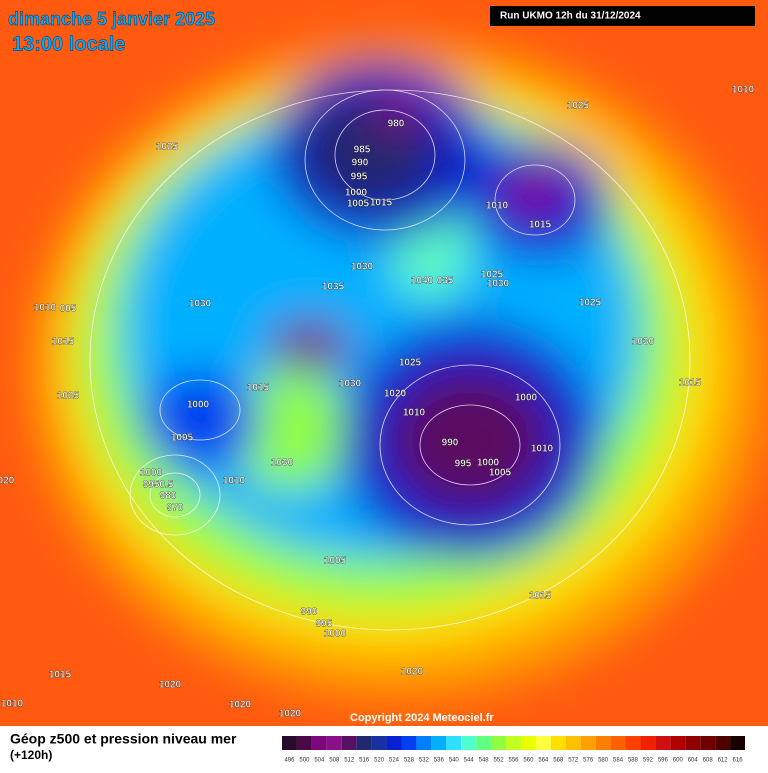 This screenshot has width=768, height=773. Describe the element at coordinates (588, 761) in the screenshot. I see `scale-label: 576` at that location.